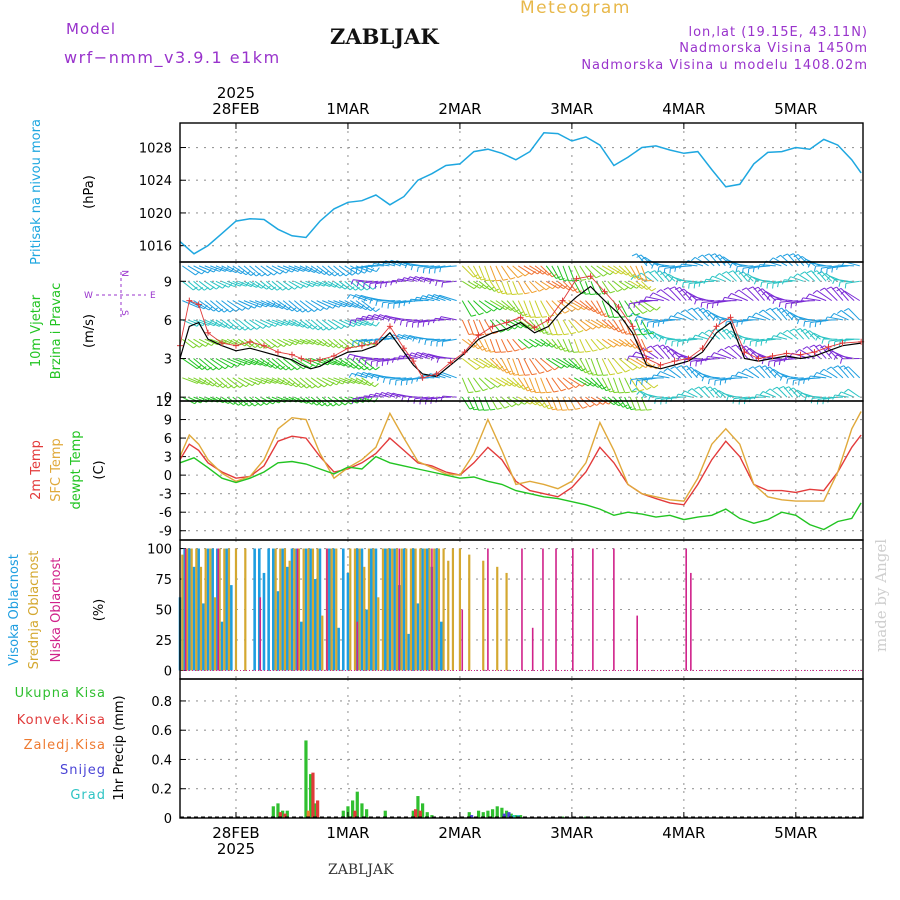 The height and width of the screenshot is (900, 900). Describe the element at coordinates (521, 748) in the screenshot. I see `panel-frame` at that location.